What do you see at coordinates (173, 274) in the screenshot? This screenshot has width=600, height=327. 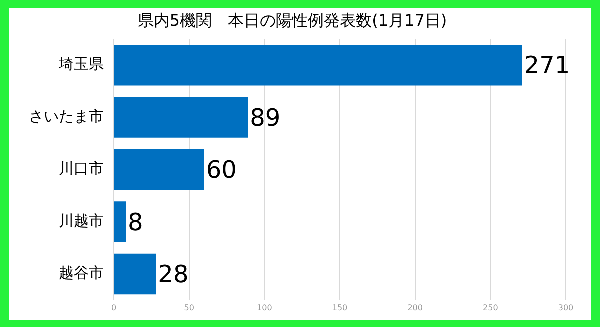 I see `data-label: 28` at bounding box center [173, 274].